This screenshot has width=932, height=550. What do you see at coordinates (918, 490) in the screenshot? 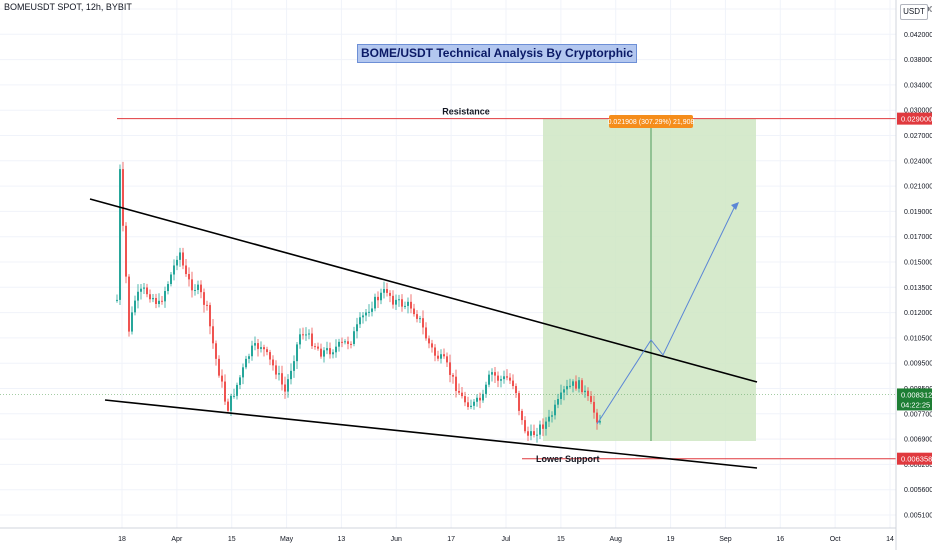
I see `price-tick-label: 0.005600` at bounding box center [918, 490].